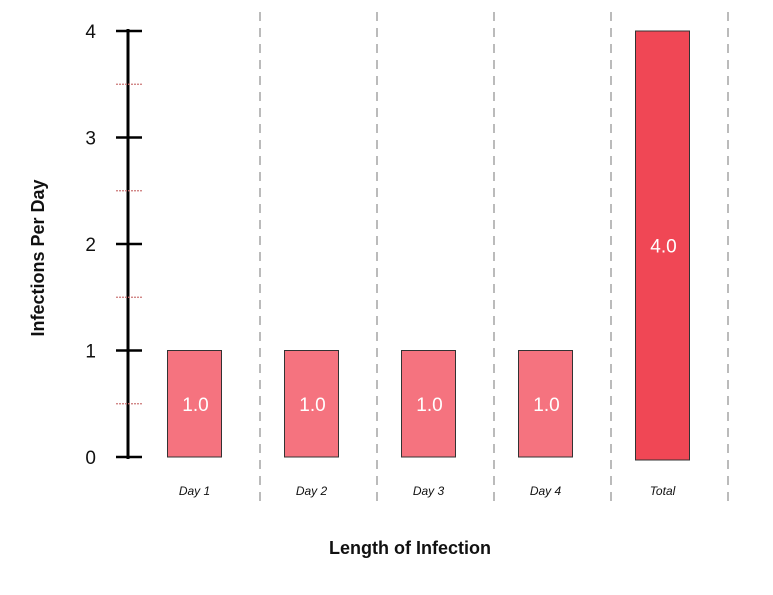 The width and height of the screenshot is (773, 595). I want to click on y-tick-label: 1, so click(90, 352).